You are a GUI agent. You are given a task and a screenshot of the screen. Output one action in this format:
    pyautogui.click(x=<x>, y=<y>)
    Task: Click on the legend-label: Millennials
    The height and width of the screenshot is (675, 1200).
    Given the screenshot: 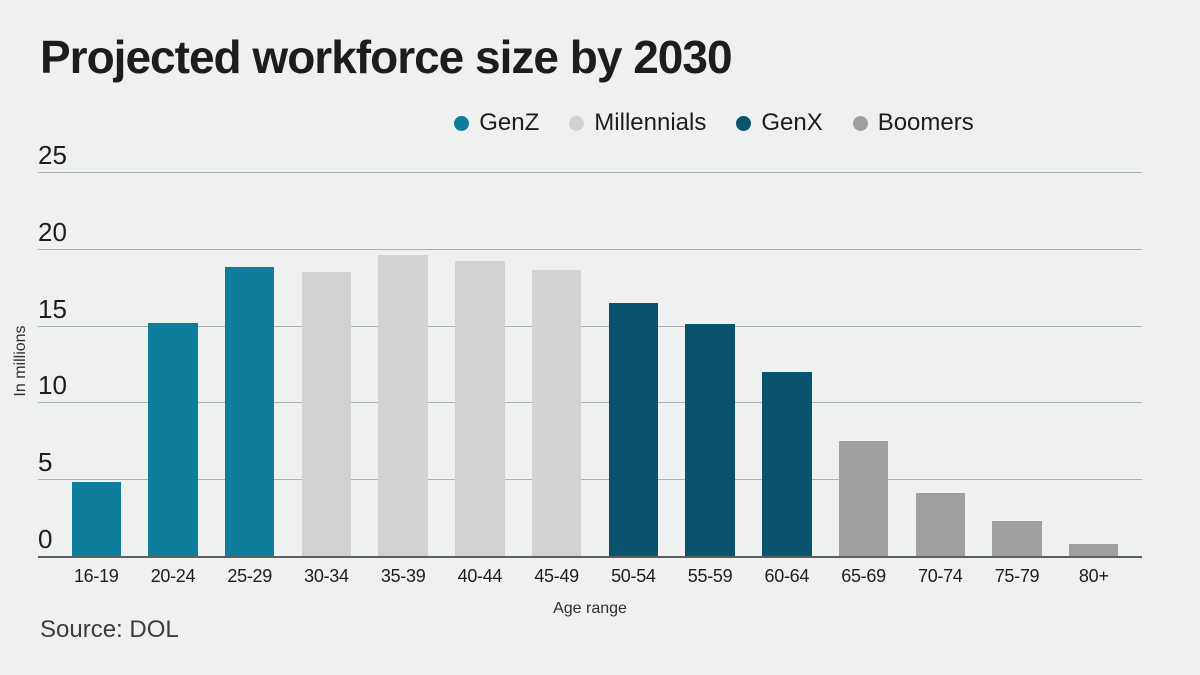 What is the action you would take?
    pyautogui.click(x=650, y=122)
    